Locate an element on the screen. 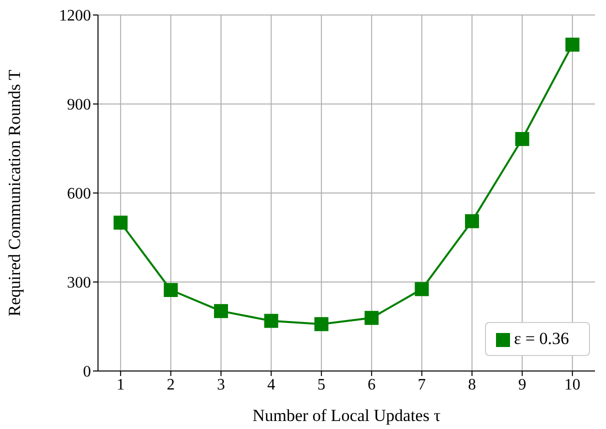  x-tick-label: 10 is located at coordinates (572, 385).